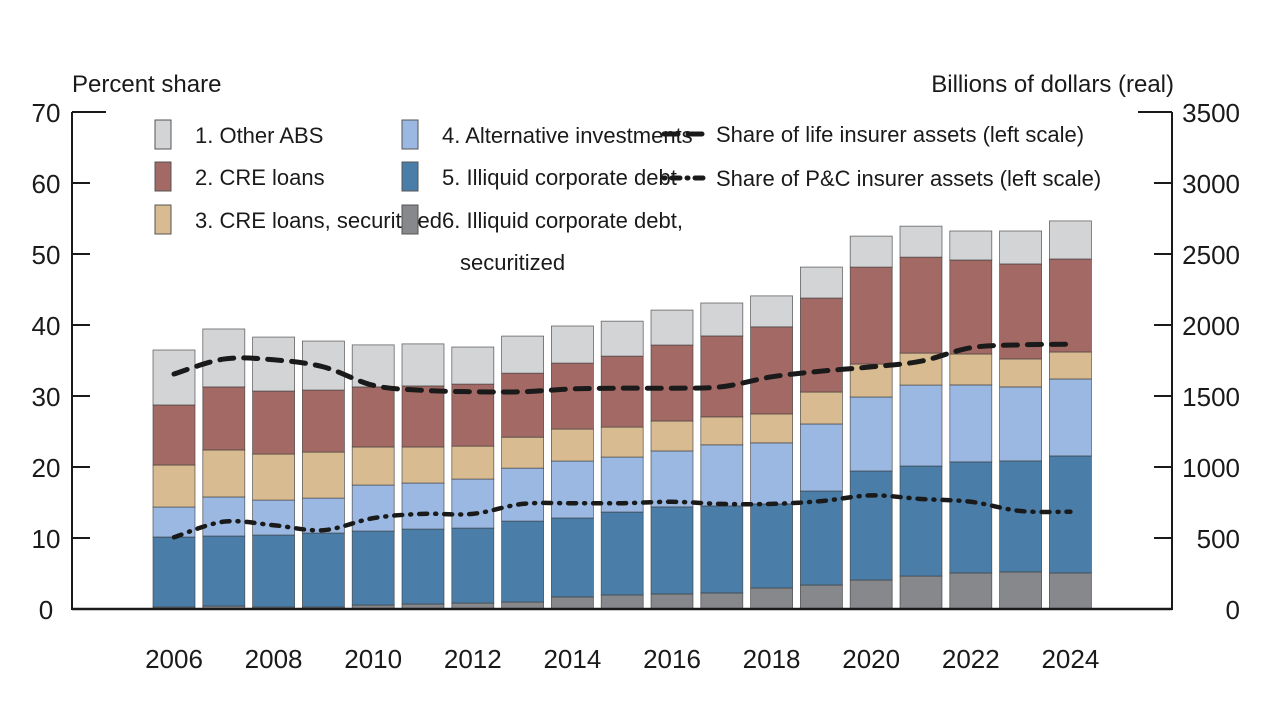 The height and width of the screenshot is (720, 1280). Describe the element at coordinates (821, 345) in the screenshot. I see `bar-segment-2019-s4` at that location.